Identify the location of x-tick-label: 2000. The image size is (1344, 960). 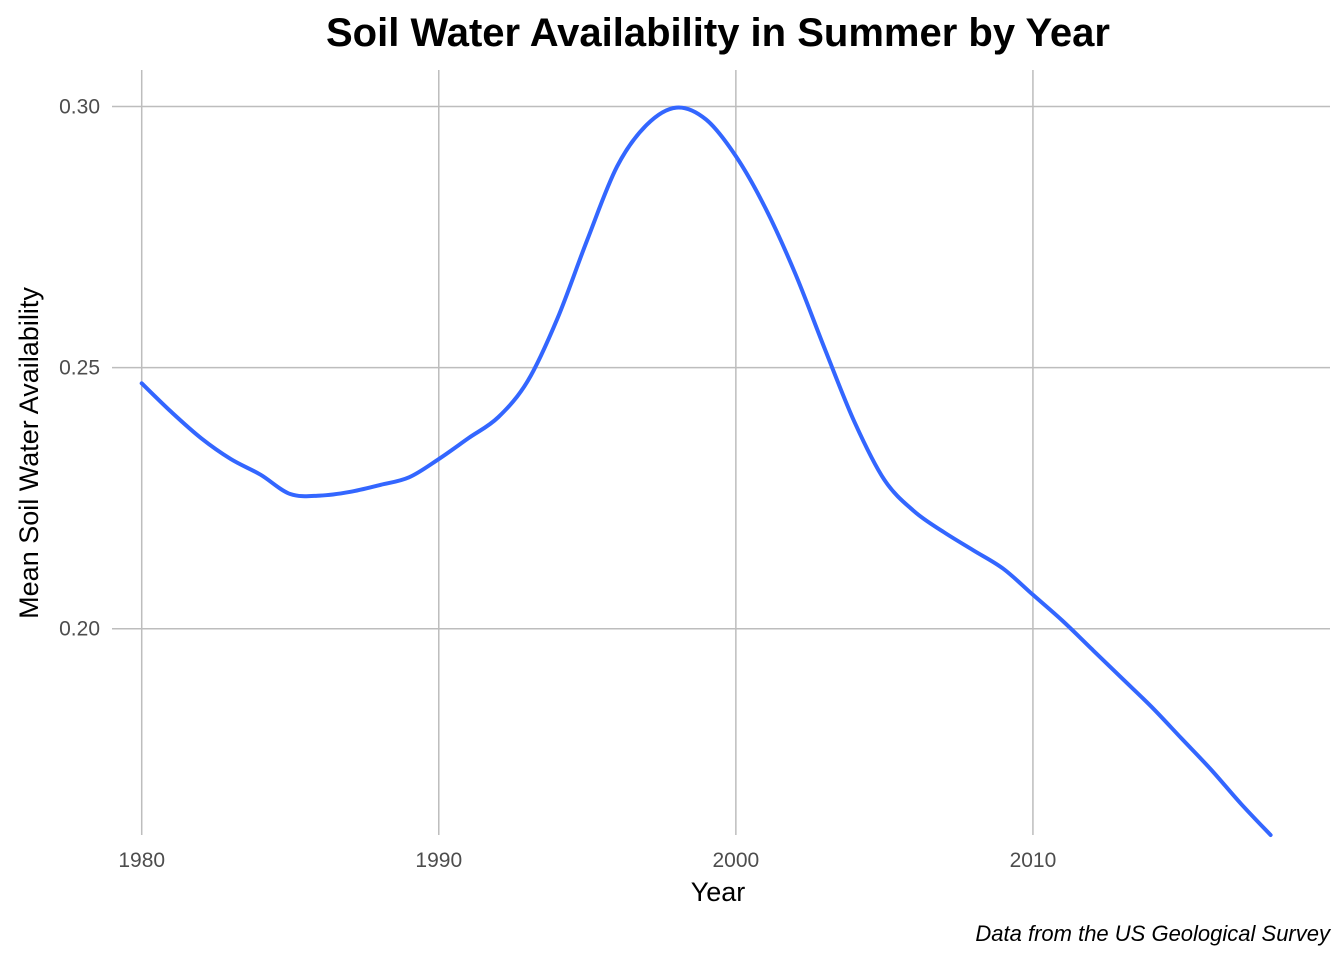
(735, 860).